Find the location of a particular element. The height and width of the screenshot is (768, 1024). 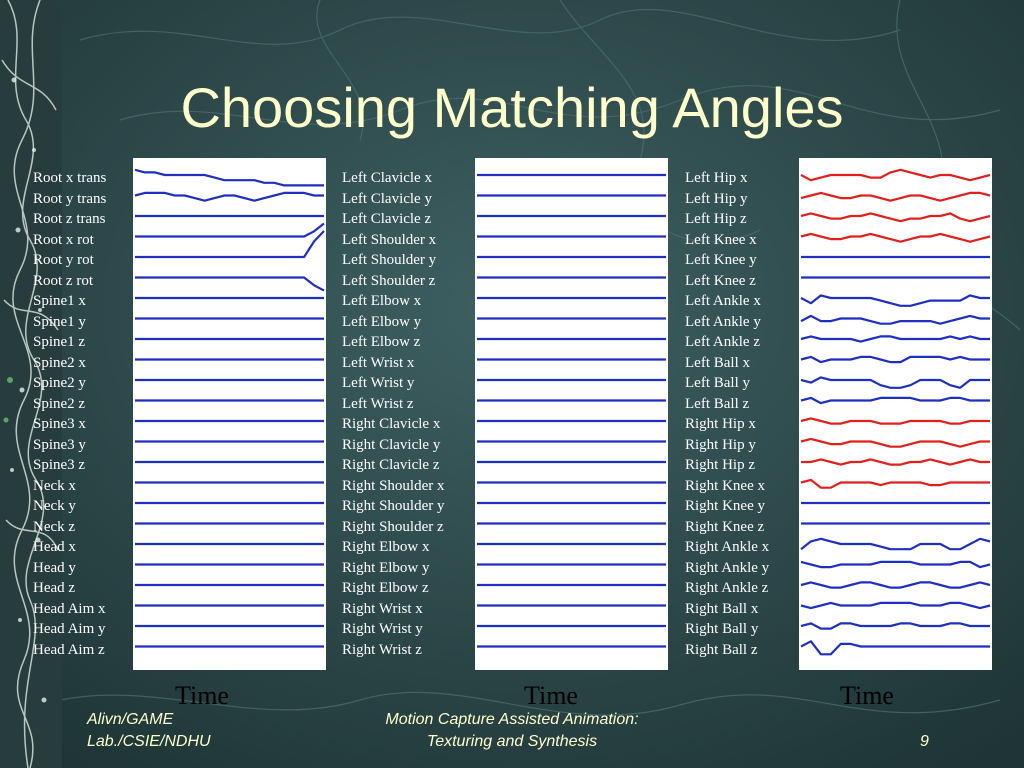

channel-label: Left Knee y is located at coordinates (721, 260).